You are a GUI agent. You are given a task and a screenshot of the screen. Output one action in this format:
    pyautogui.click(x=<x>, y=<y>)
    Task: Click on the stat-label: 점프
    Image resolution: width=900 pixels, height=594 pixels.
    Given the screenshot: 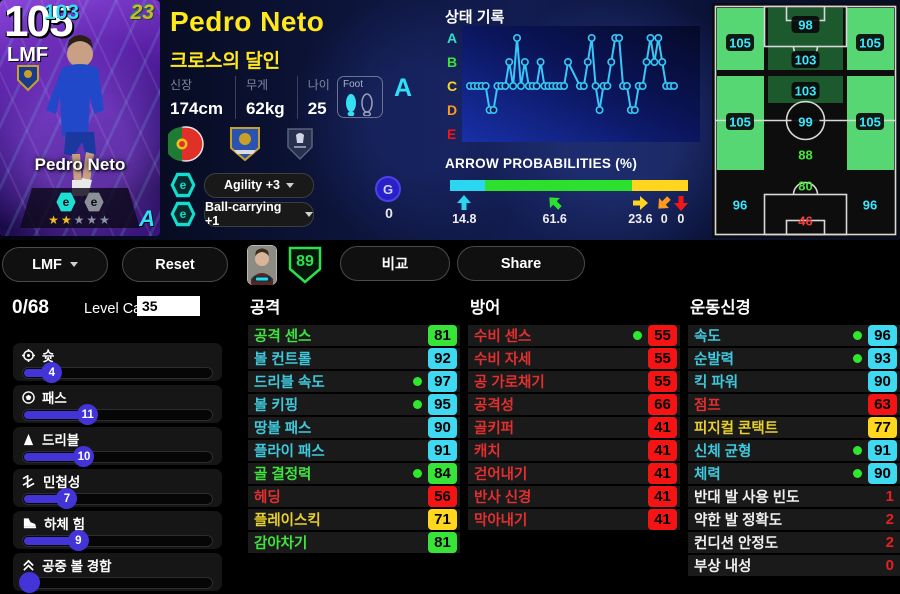 What is the action you would take?
    pyautogui.click(x=707, y=406)
    